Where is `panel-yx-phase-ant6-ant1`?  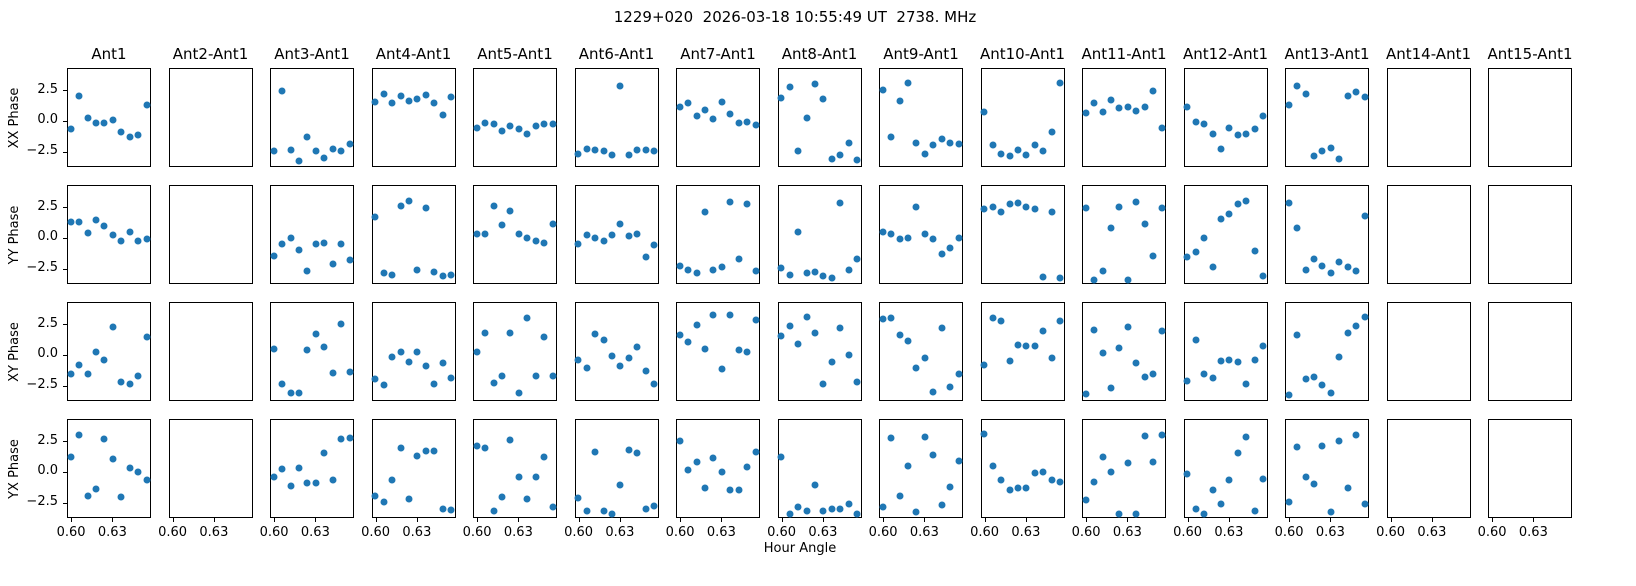
panel-yx-phase-ant6-ant1 is located at coordinates (616, 468).